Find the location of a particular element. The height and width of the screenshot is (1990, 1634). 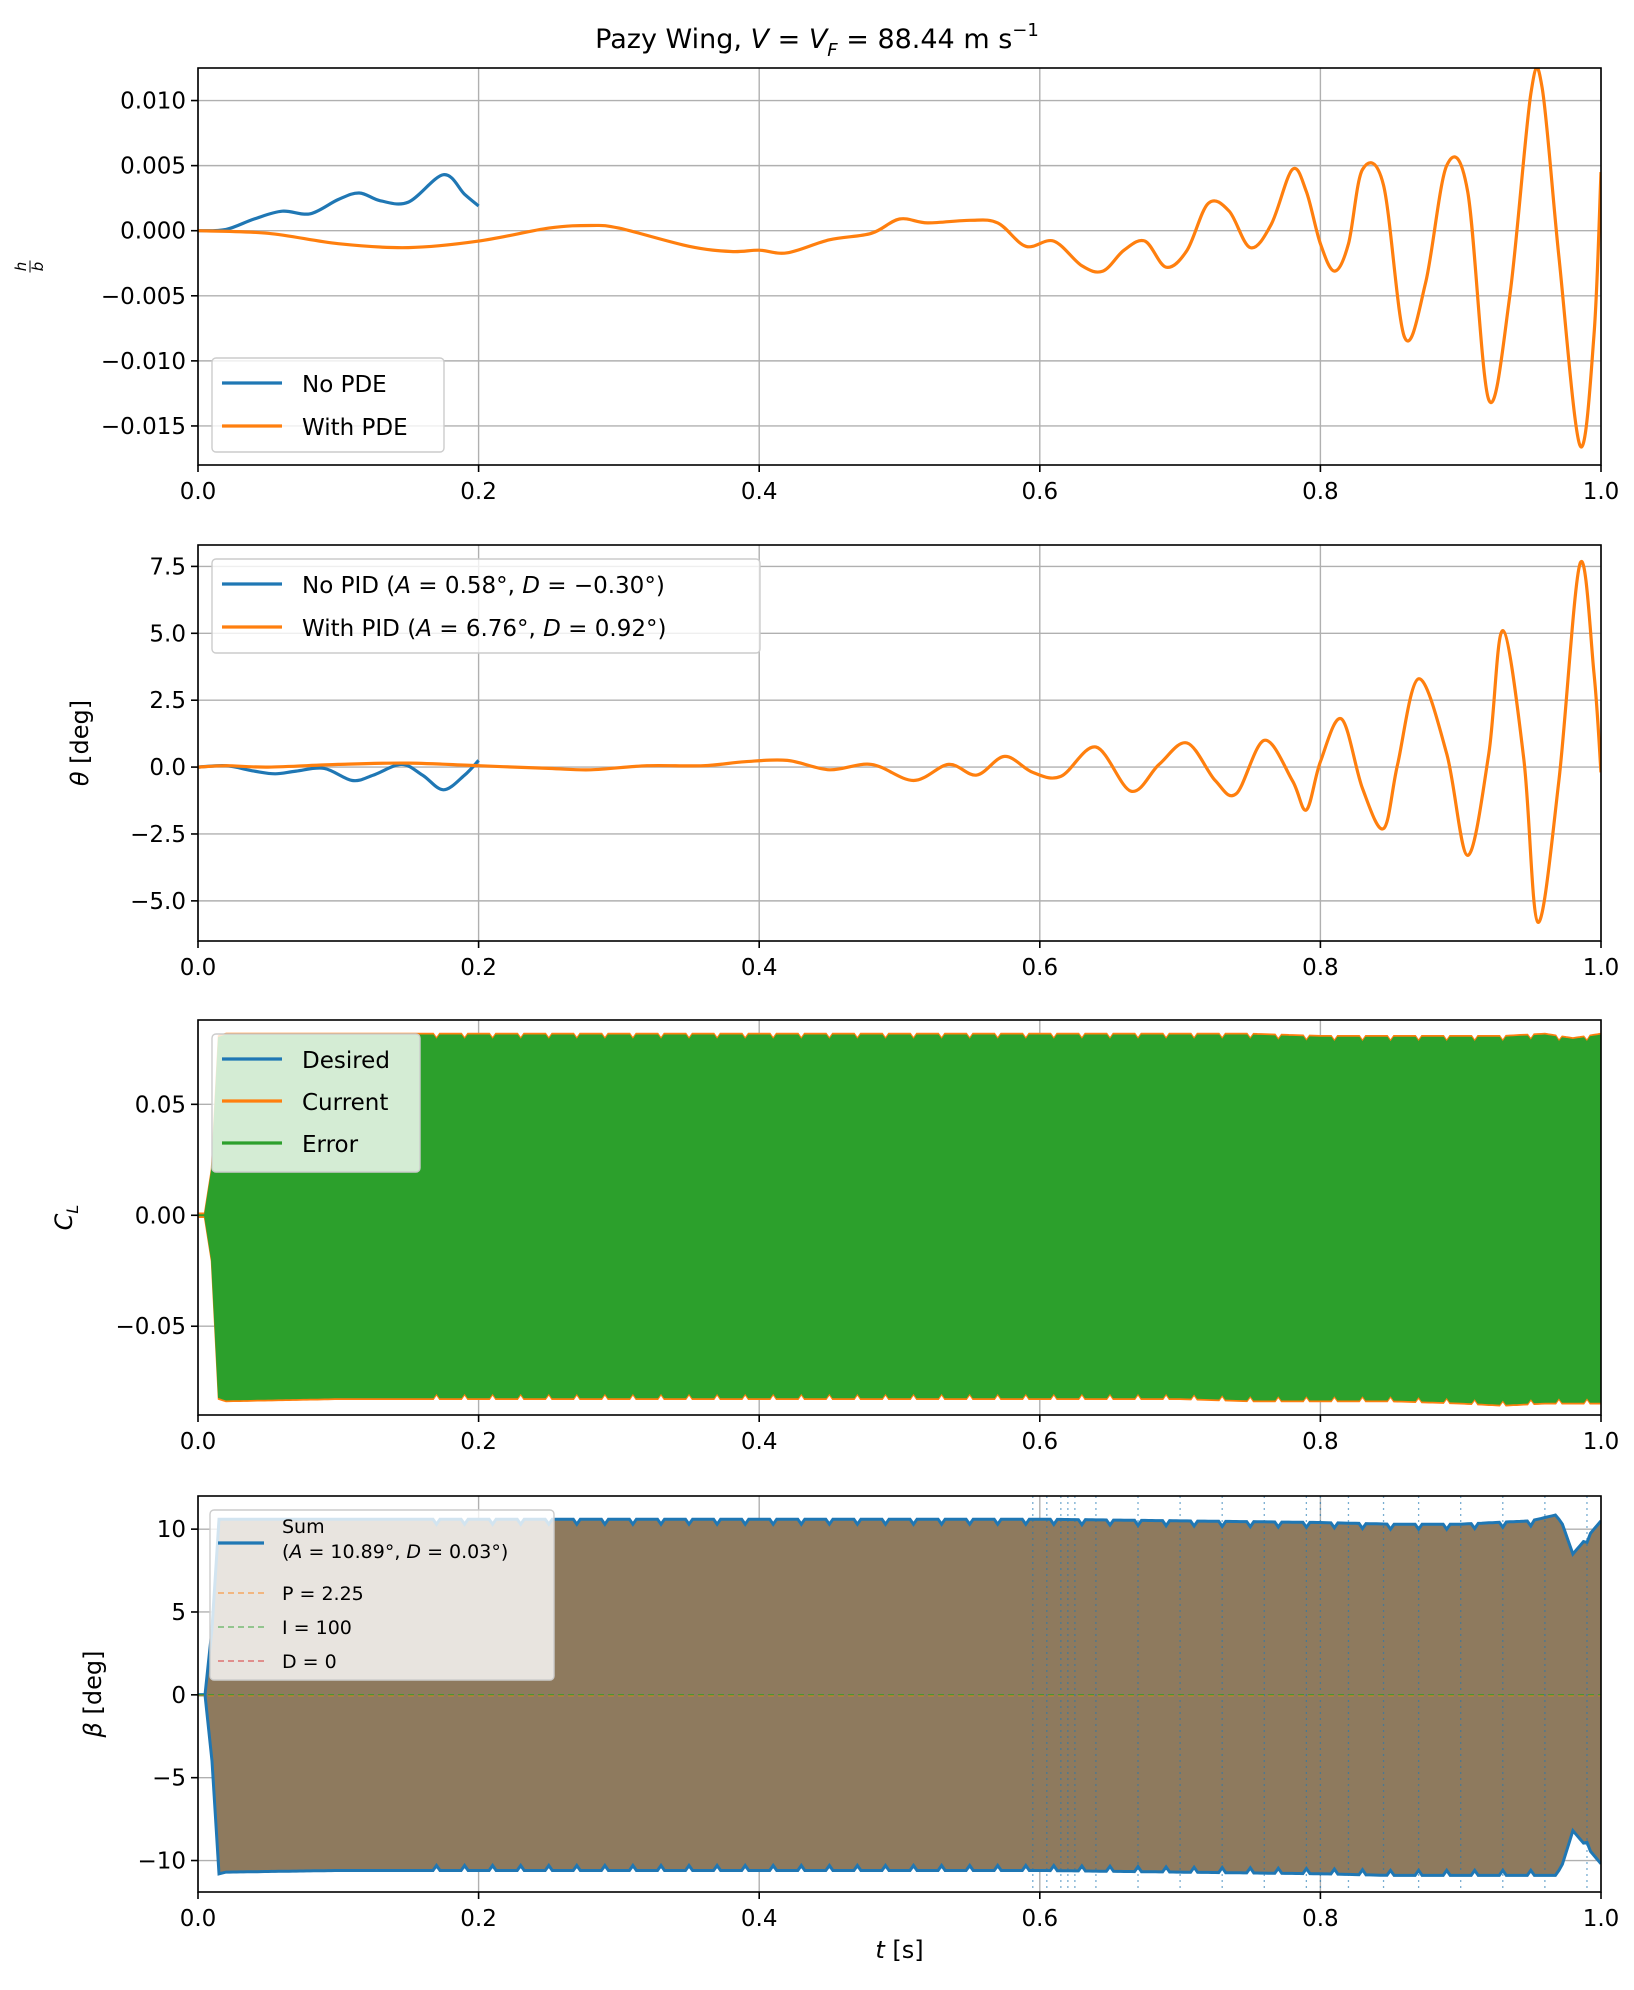

y-tick-label: −5 is located at coordinates (169, 1779).